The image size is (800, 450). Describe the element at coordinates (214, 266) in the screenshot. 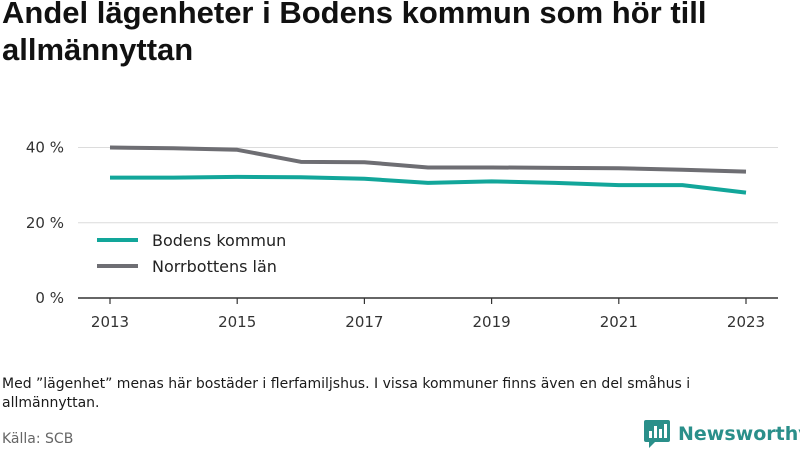

I see `legend-label: Norrbottens län` at that location.